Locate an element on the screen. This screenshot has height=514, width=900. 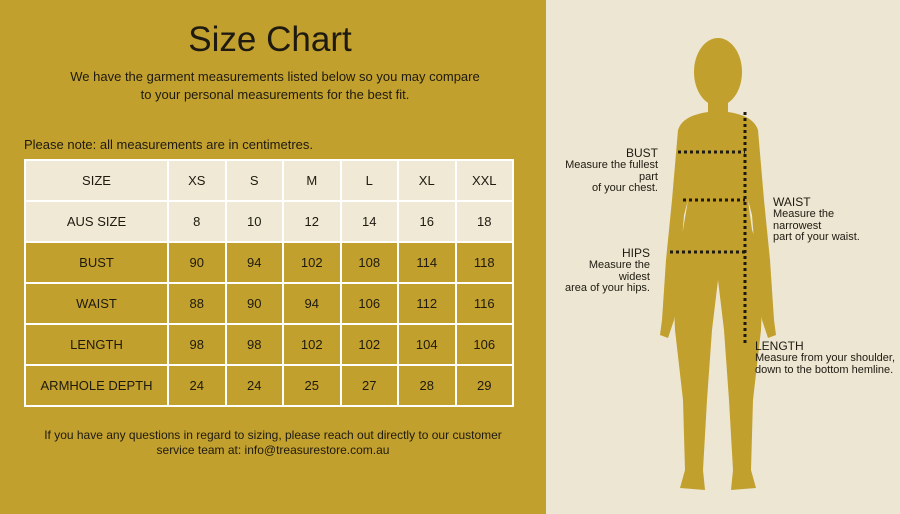
table-cell: XS is located at coordinates (197, 180).